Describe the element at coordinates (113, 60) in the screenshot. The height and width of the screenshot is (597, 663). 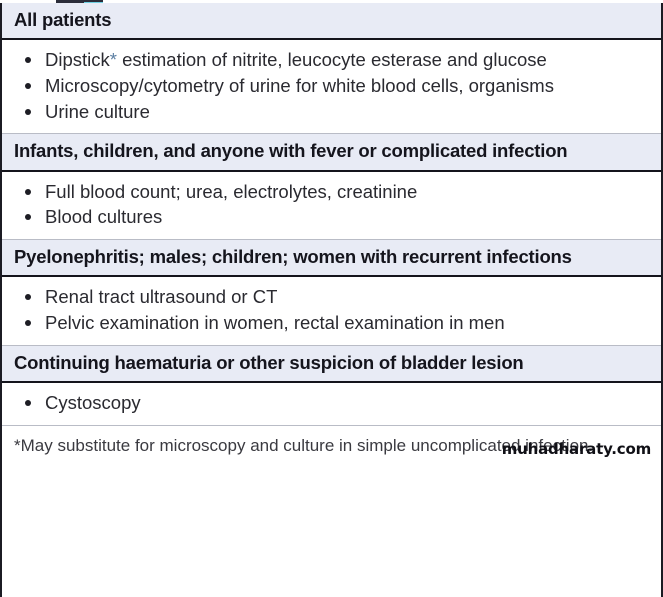
I see `footnote-marker-icon: *` at that location.